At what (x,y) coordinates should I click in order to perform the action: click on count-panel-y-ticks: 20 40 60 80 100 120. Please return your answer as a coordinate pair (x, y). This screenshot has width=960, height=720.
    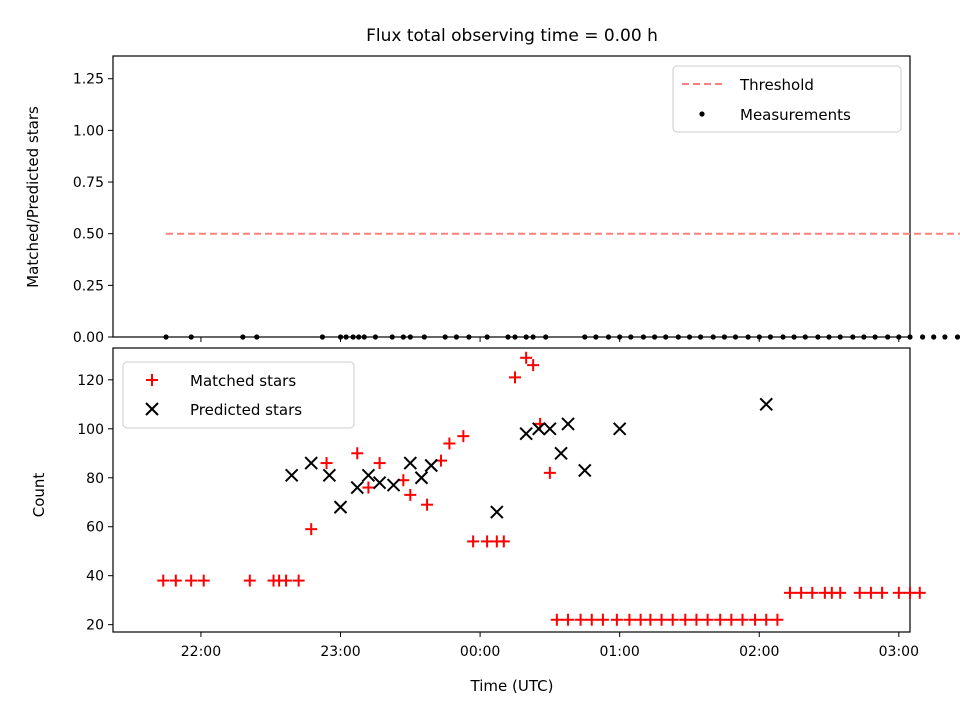
    Looking at the image, I should click on (95, 503).